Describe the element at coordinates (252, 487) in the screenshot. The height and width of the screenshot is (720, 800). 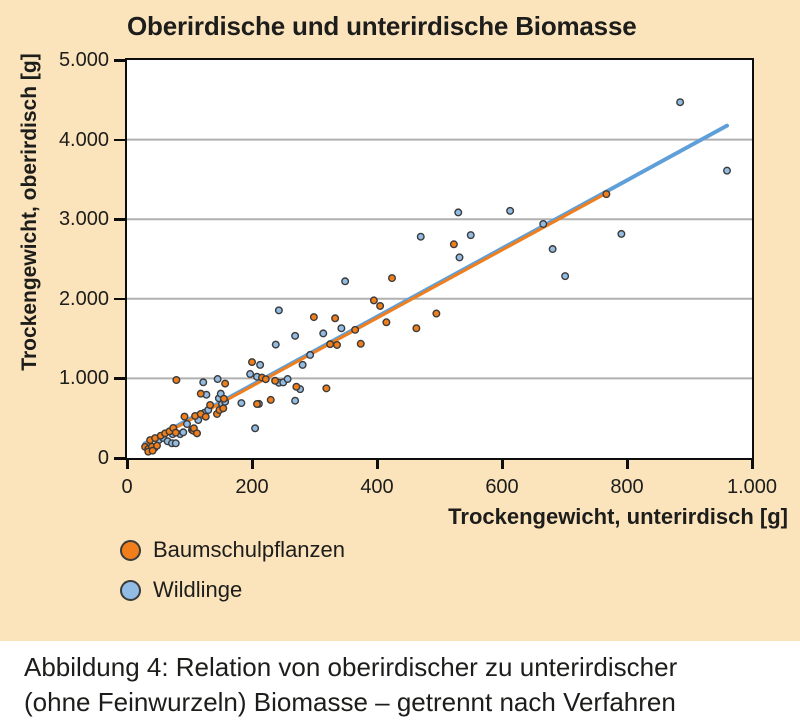
I see `x-tick-label: 200` at that location.